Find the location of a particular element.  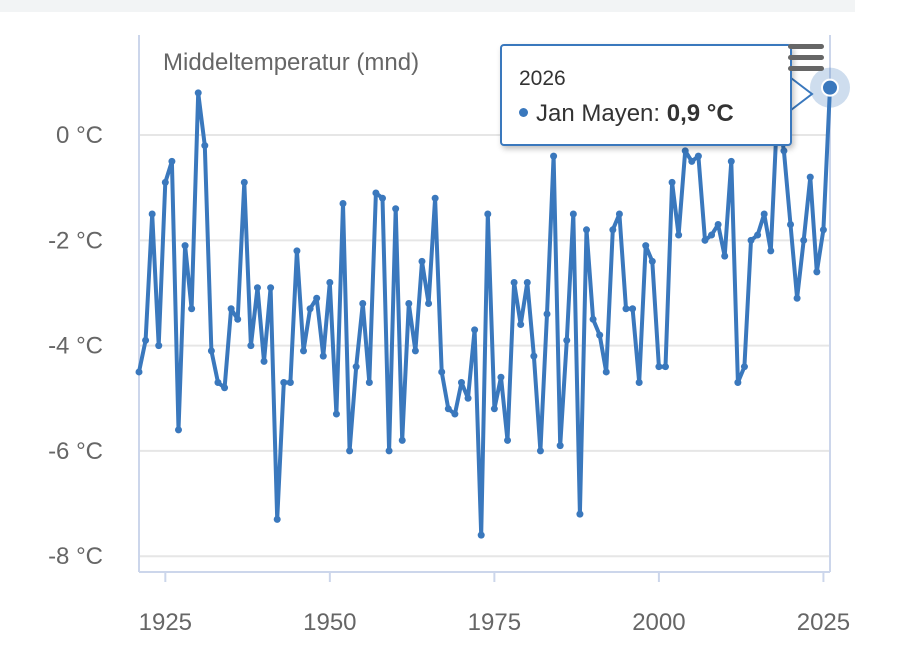

hamburger-menu-icon is located at coordinates (806, 61).